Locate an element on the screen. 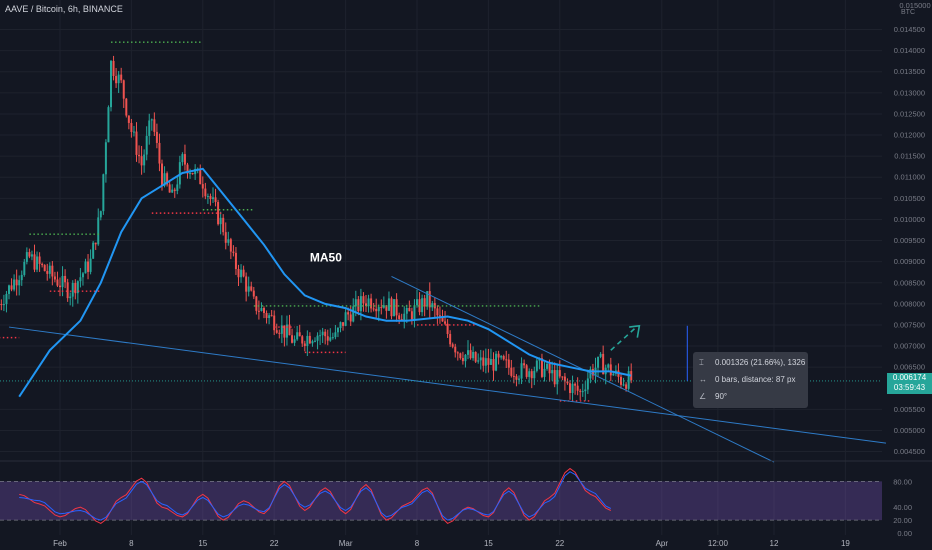 The image size is (932, 550). symbol-title: AAVE / Bitcoin, 6h, BINANCE is located at coordinates (64, 9).